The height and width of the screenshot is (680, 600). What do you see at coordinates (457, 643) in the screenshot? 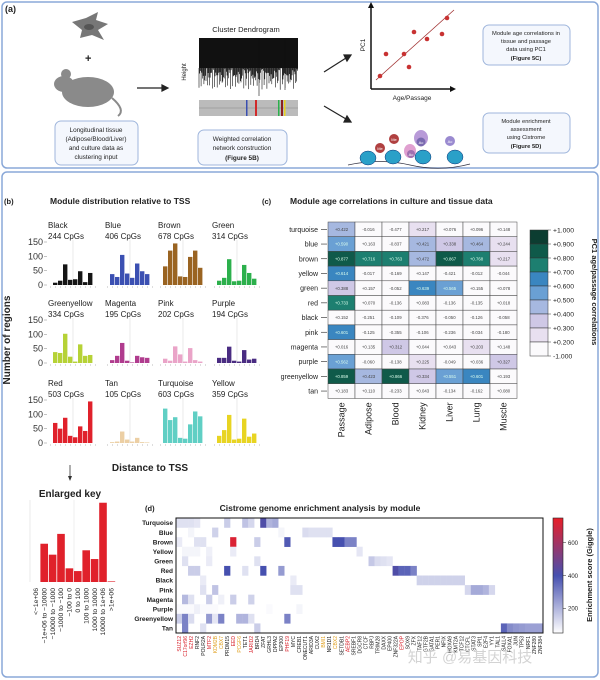
I see `column-label: KMT2A` at bounding box center [457, 643].